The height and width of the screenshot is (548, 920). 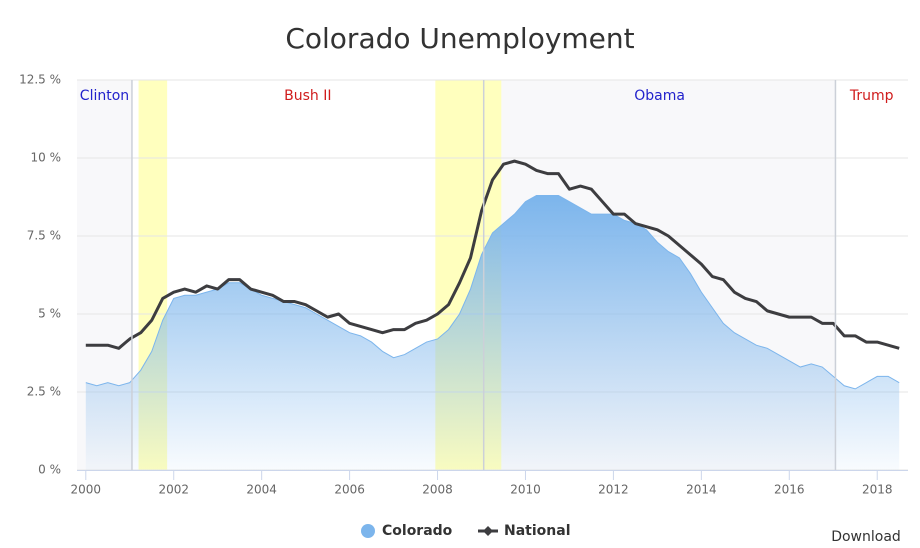 I want to click on presidency-label: Clinton, so click(x=104, y=96).